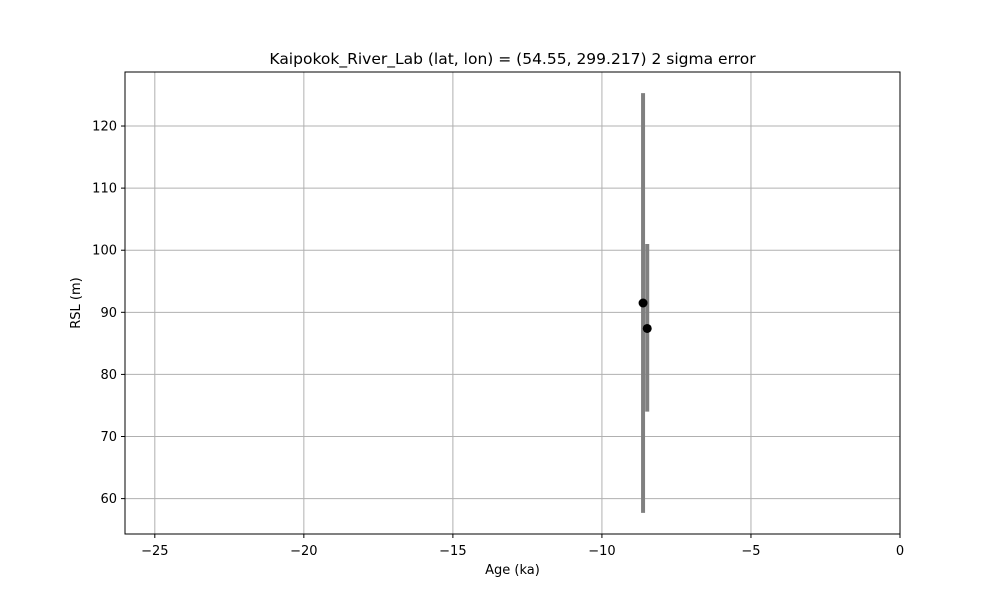  What do you see at coordinates (108, 437) in the screenshot?
I see `y-tick-label: 70` at bounding box center [108, 437].